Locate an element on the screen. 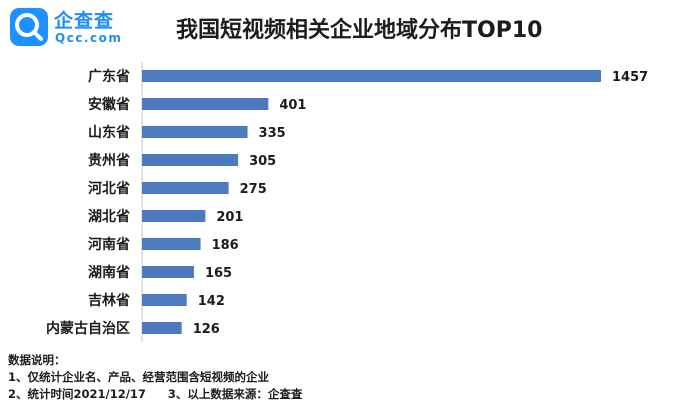 Image resolution: width=692 pixels, height=418 pixels. category-label: 湖南省 is located at coordinates (109, 272).